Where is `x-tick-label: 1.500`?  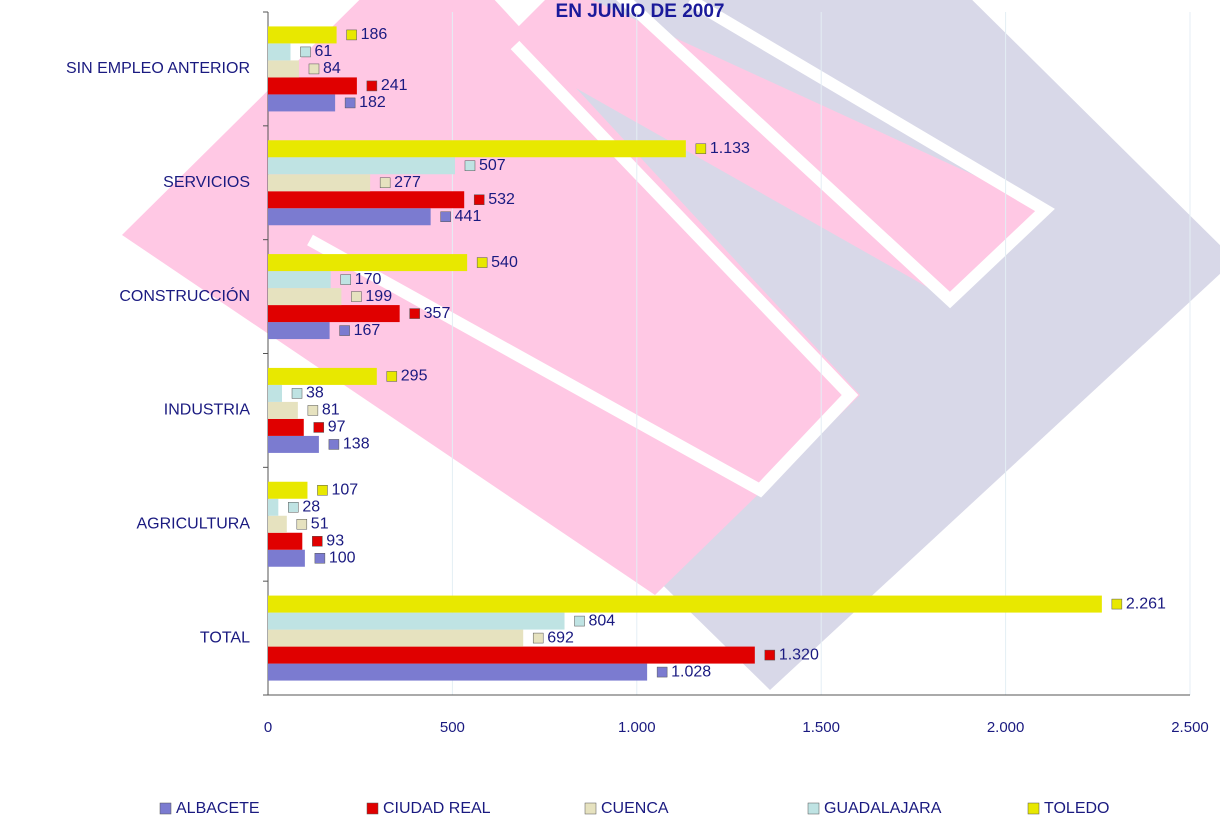 x-tick-label: 1.500 is located at coordinates (821, 727).